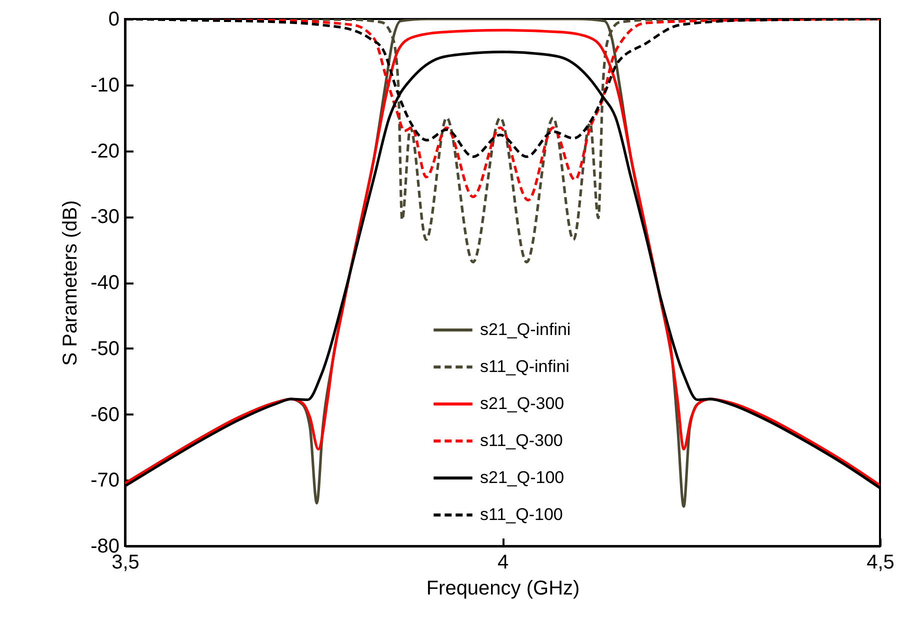 This screenshot has width=902, height=635. What do you see at coordinates (105, 151) in the screenshot?
I see `y-tick-label: -20` at bounding box center [105, 151].